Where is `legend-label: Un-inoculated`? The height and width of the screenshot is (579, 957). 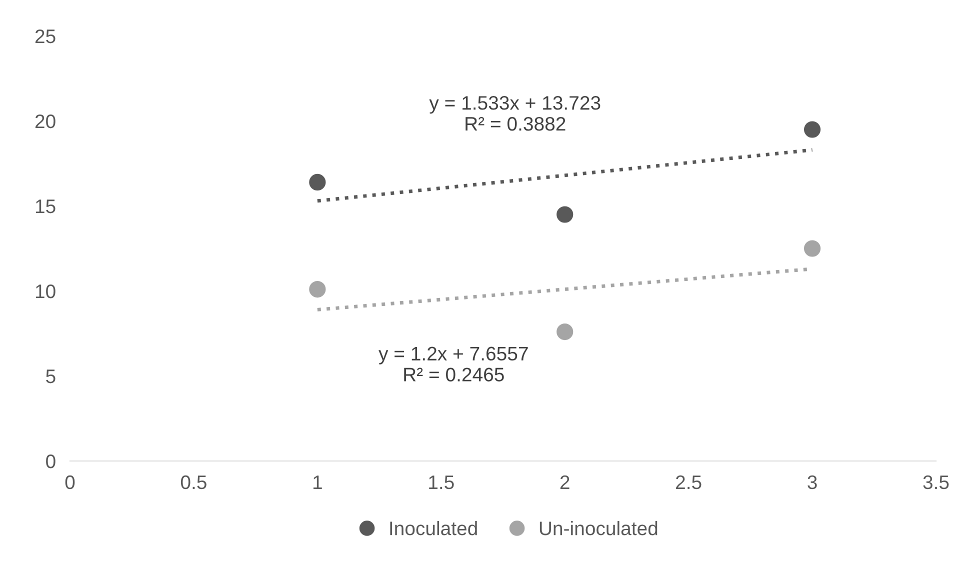 legend-label: Un-inoculated is located at coordinates (599, 528).